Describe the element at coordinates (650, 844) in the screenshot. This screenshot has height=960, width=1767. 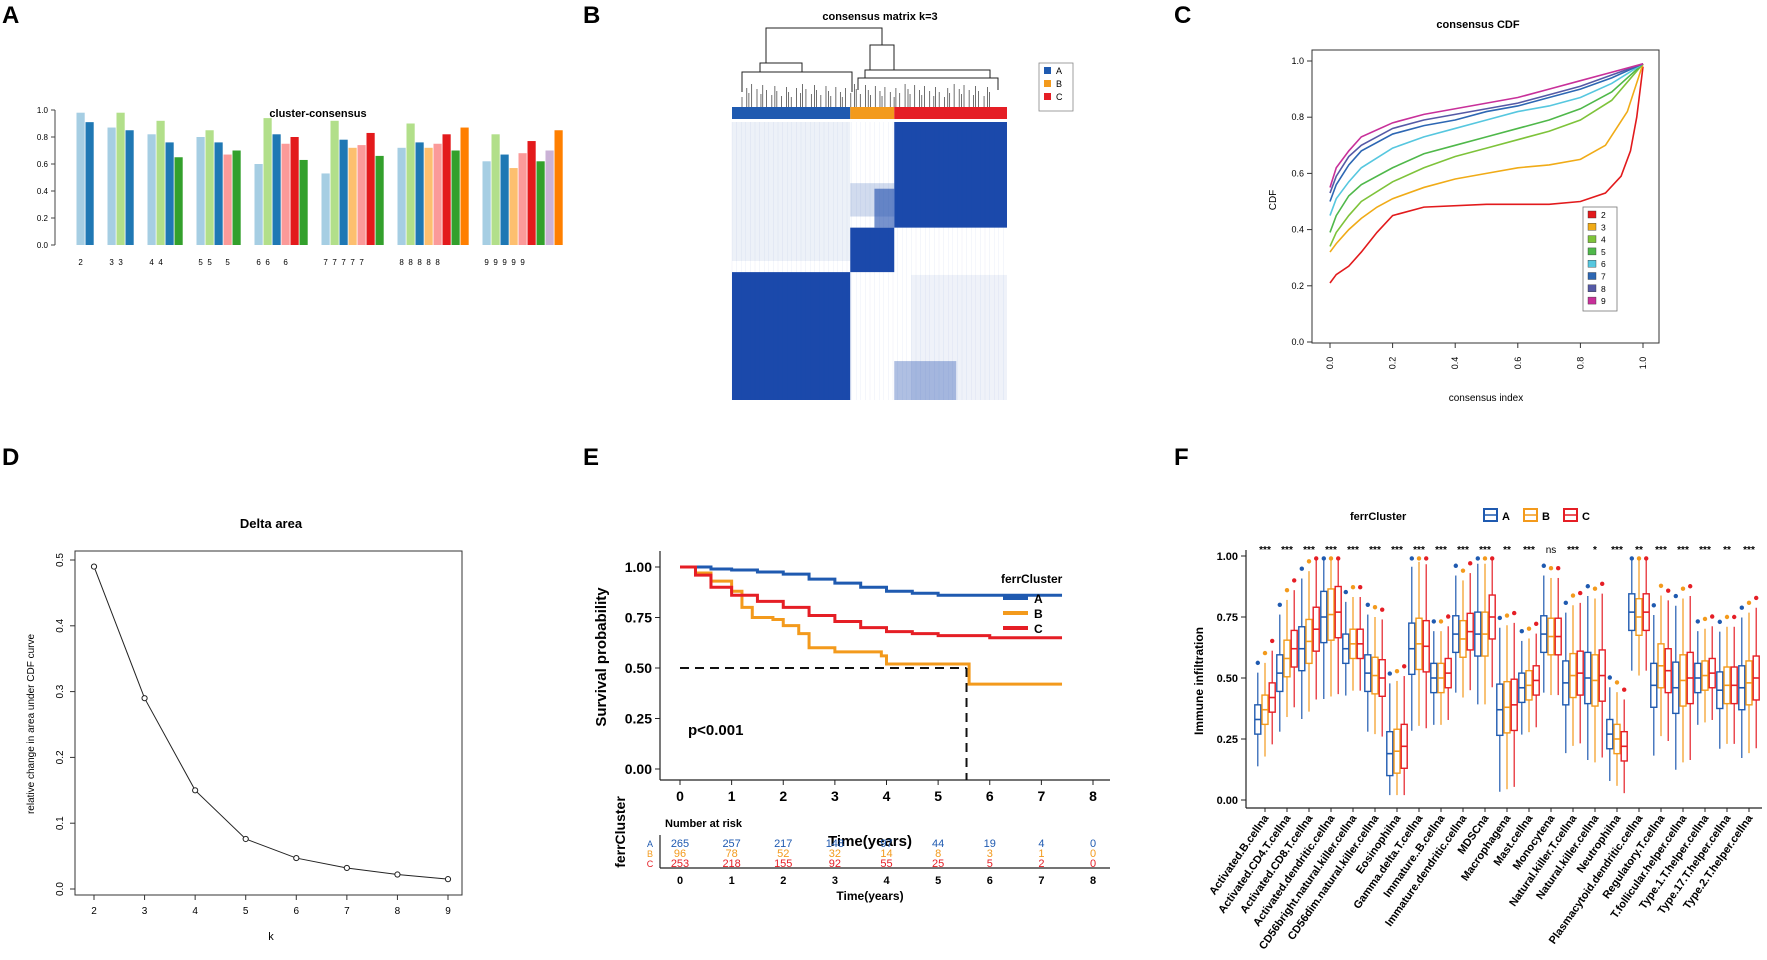
I see `panel-e-risk-row-name: A` at that location.